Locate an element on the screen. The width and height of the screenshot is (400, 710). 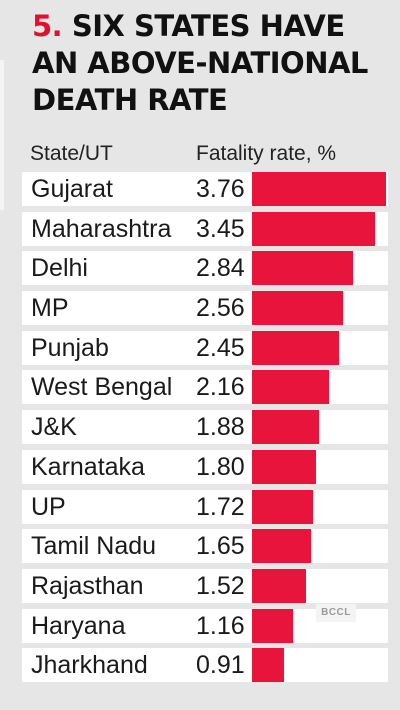
table-row: Punjab 2.45 is located at coordinates (205, 347).